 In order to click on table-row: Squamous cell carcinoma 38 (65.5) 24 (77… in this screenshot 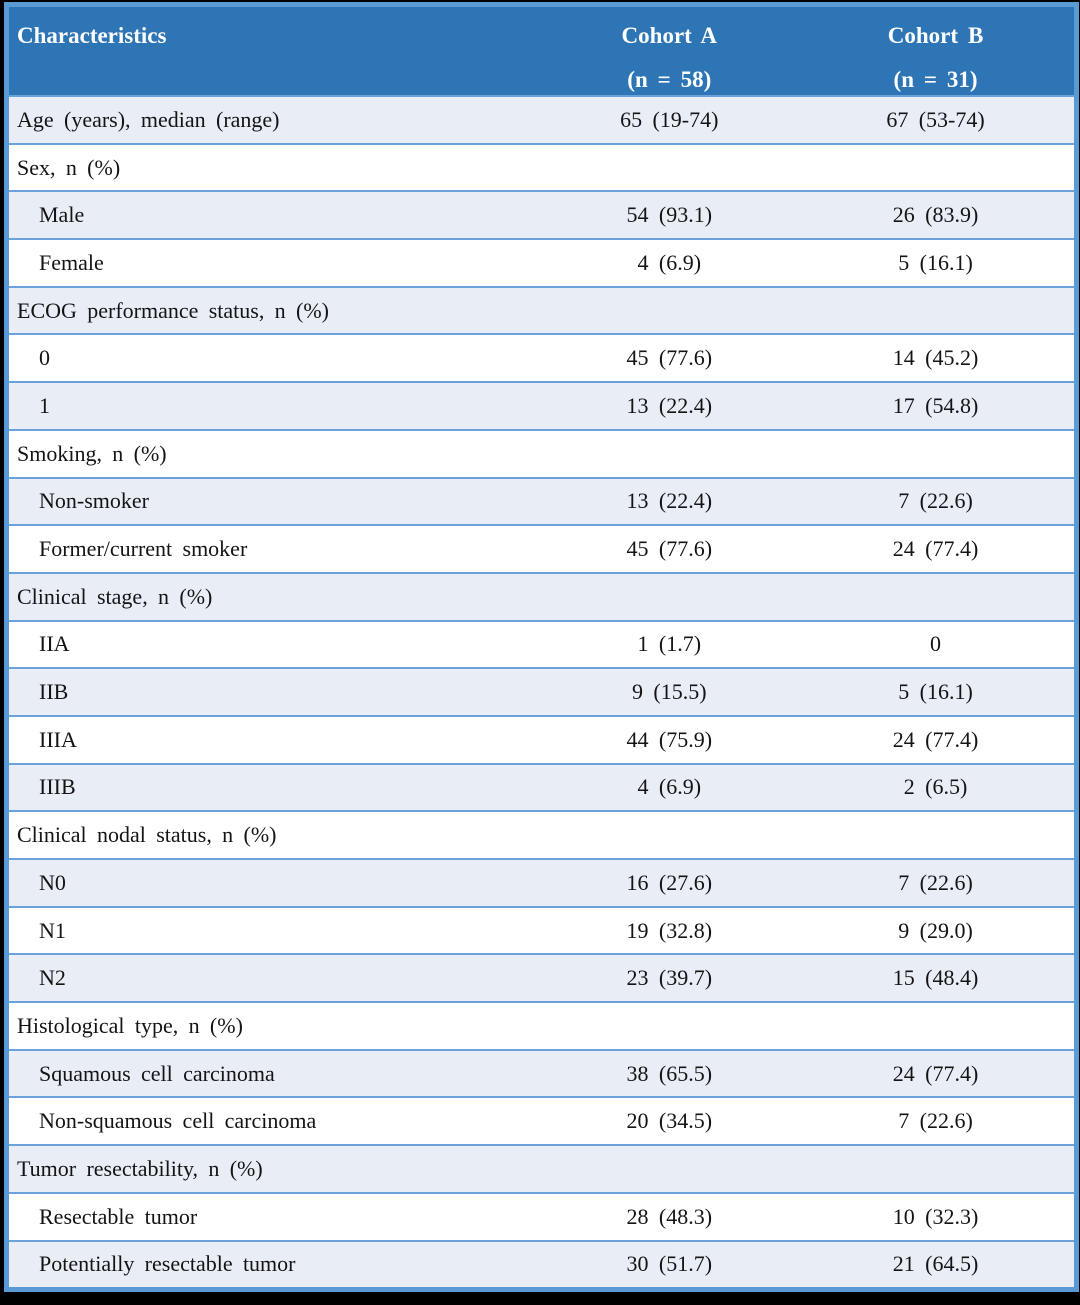, I will do `click(541, 1072)`.